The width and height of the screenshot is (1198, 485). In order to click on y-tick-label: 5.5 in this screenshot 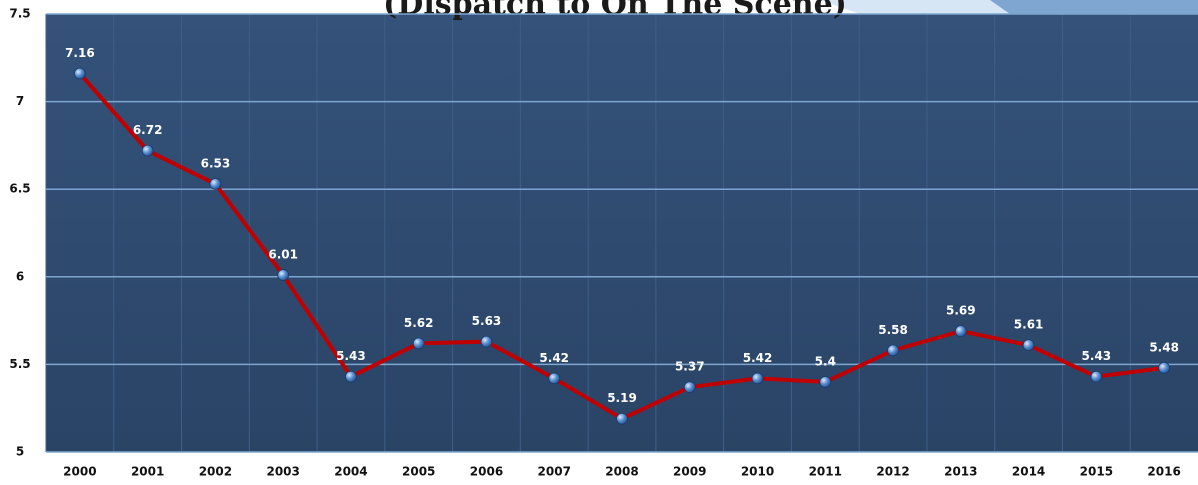, I will do `click(19, 364)`.